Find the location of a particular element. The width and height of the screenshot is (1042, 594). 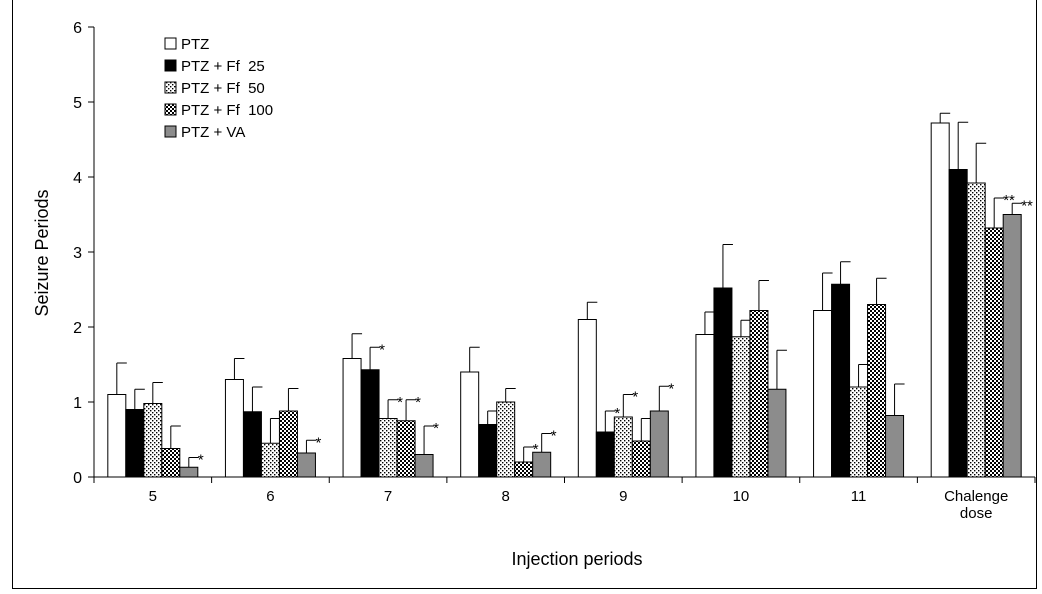

y-tick-label: 6 is located at coordinates (77, 28).